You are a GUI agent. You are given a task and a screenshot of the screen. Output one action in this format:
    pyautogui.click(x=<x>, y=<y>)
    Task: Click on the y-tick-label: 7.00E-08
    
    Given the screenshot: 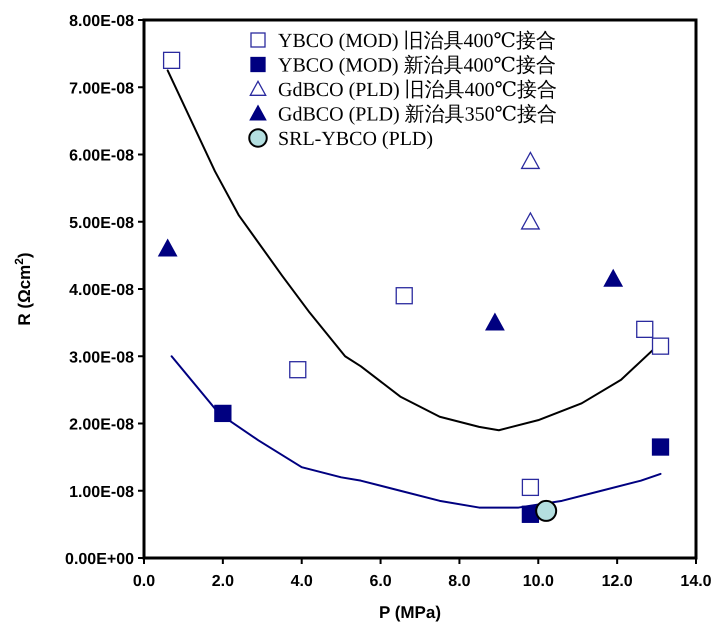 What is the action you would take?
    pyautogui.click(x=101, y=89)
    